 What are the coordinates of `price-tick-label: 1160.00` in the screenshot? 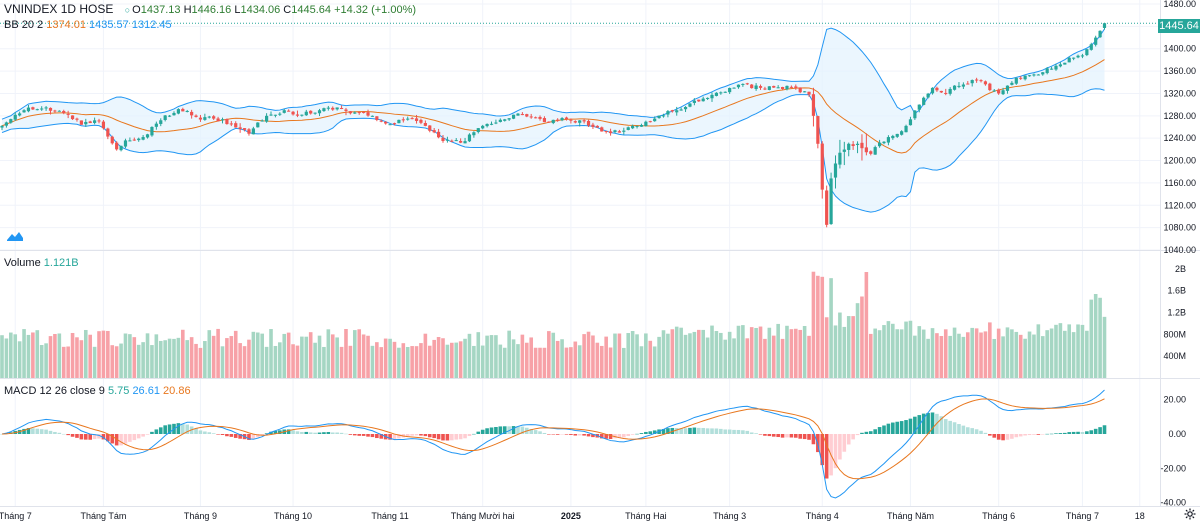 It's located at (1180, 183).